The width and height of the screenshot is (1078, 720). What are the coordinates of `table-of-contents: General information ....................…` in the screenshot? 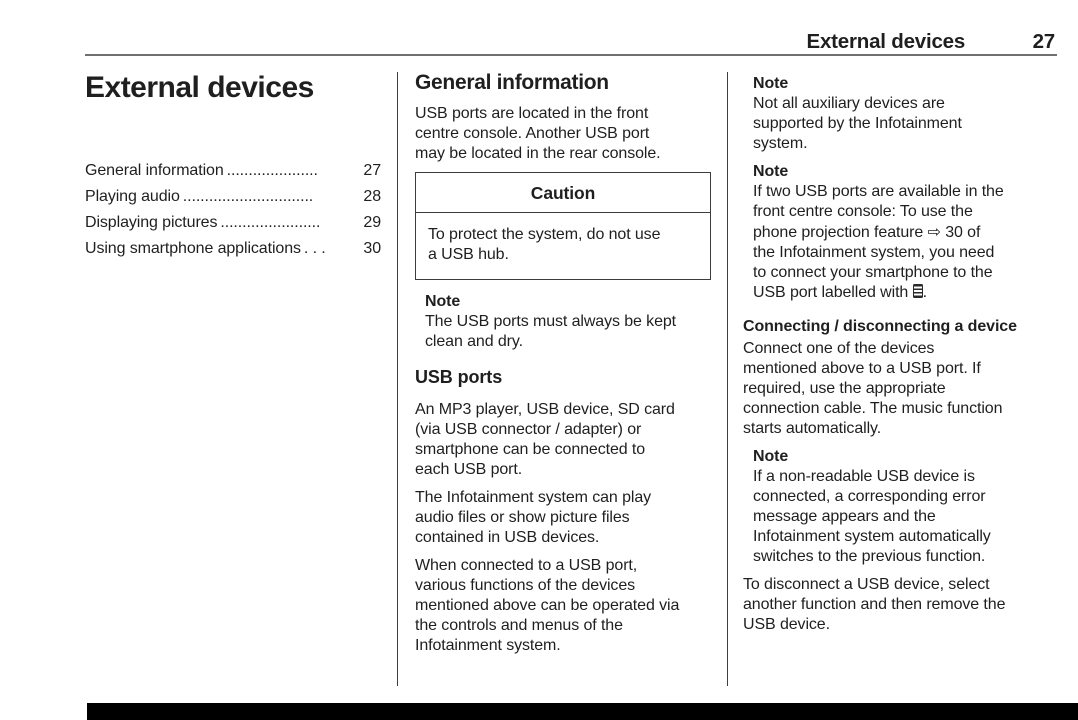 It's located at (233, 210).